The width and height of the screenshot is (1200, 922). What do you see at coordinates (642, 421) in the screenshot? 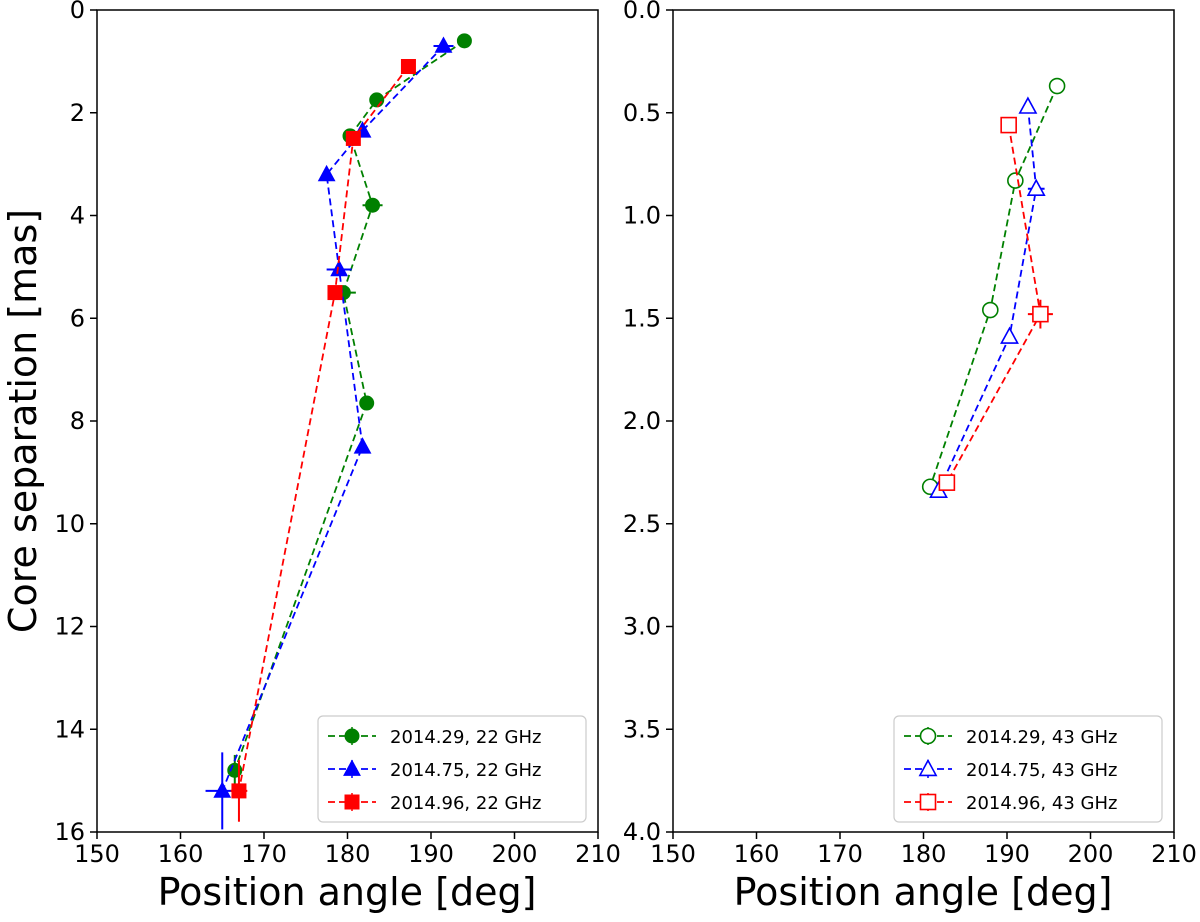
I see `y-tick-label: 2.0` at bounding box center [642, 421].